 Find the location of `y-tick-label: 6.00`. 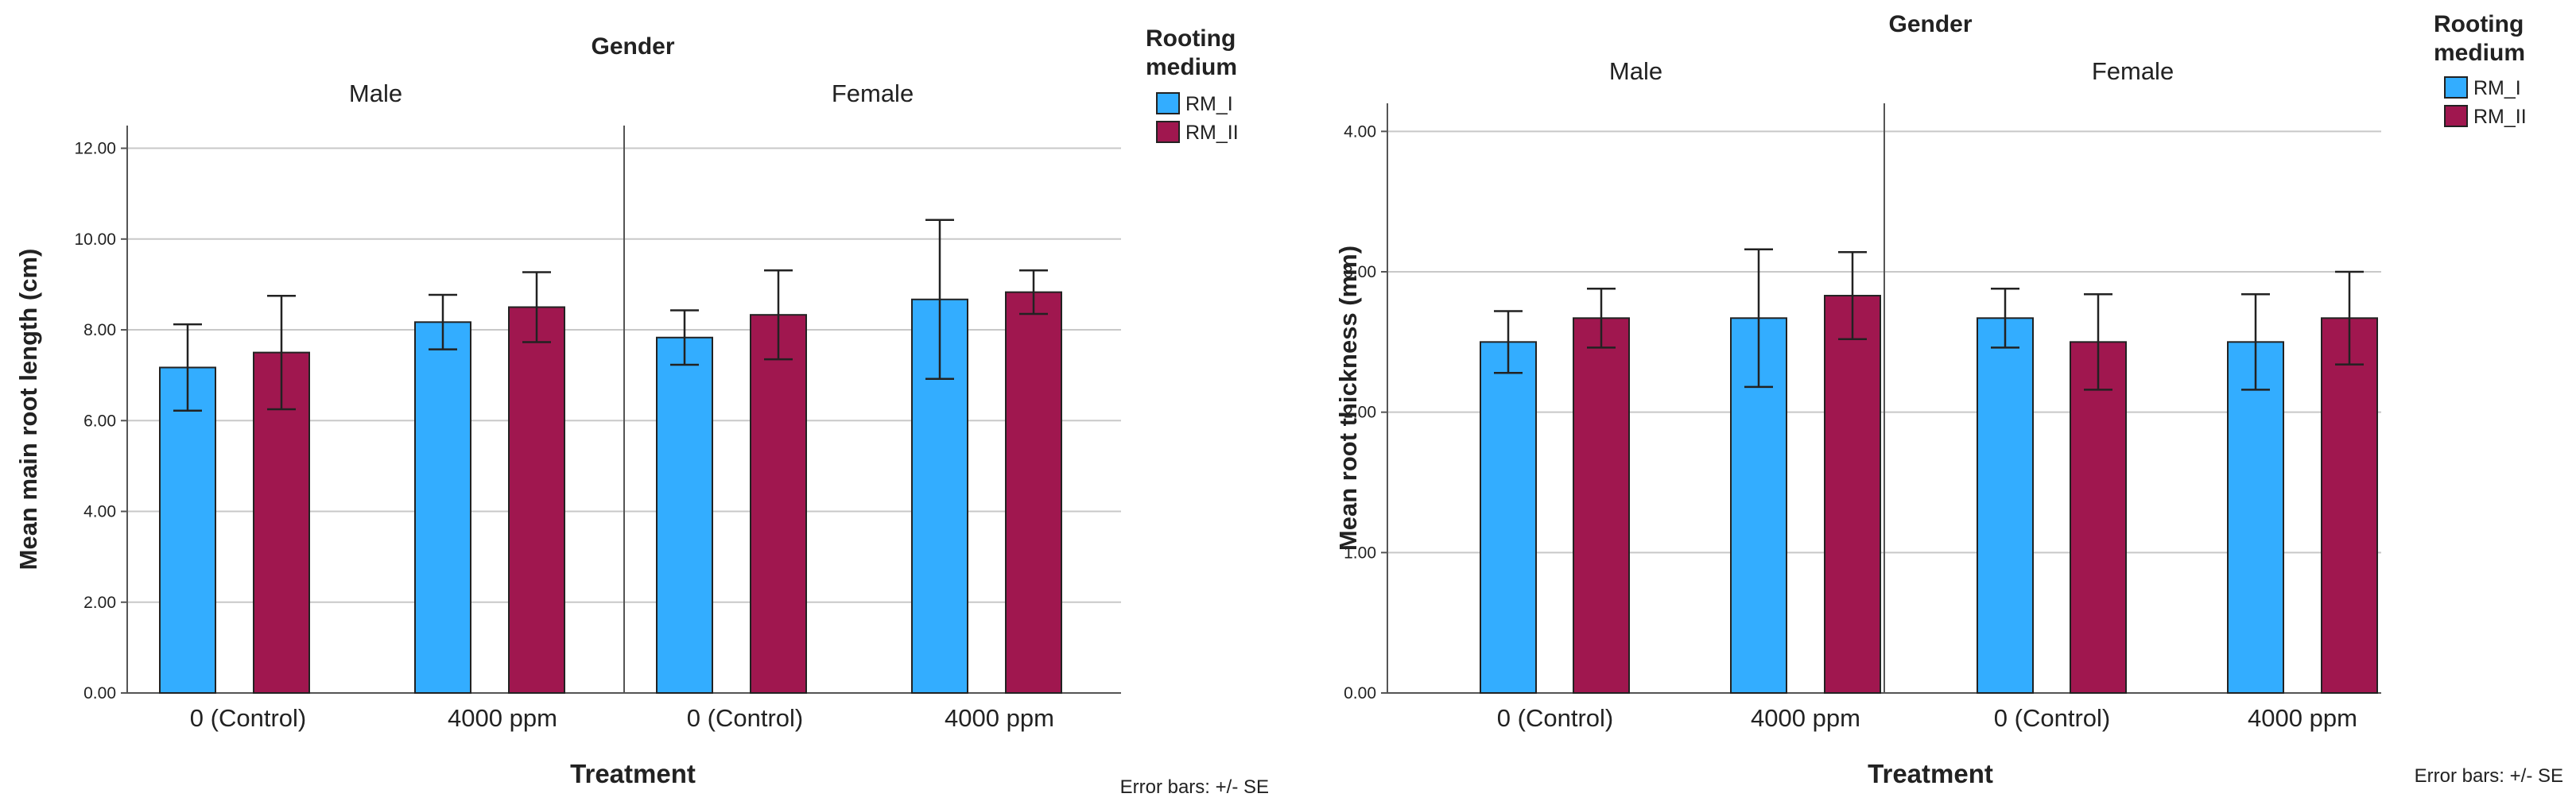

y-tick-label: 6.00 is located at coordinates (99, 421).